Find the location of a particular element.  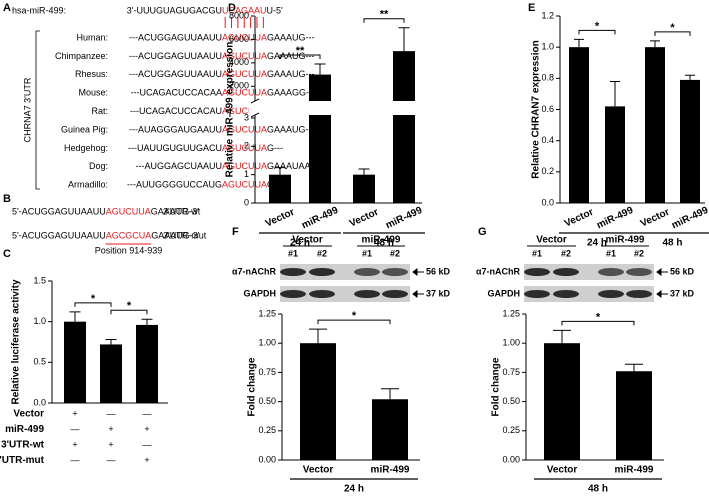

y-axis-label: Relative miR-499 expression is located at coordinates (230, 110).